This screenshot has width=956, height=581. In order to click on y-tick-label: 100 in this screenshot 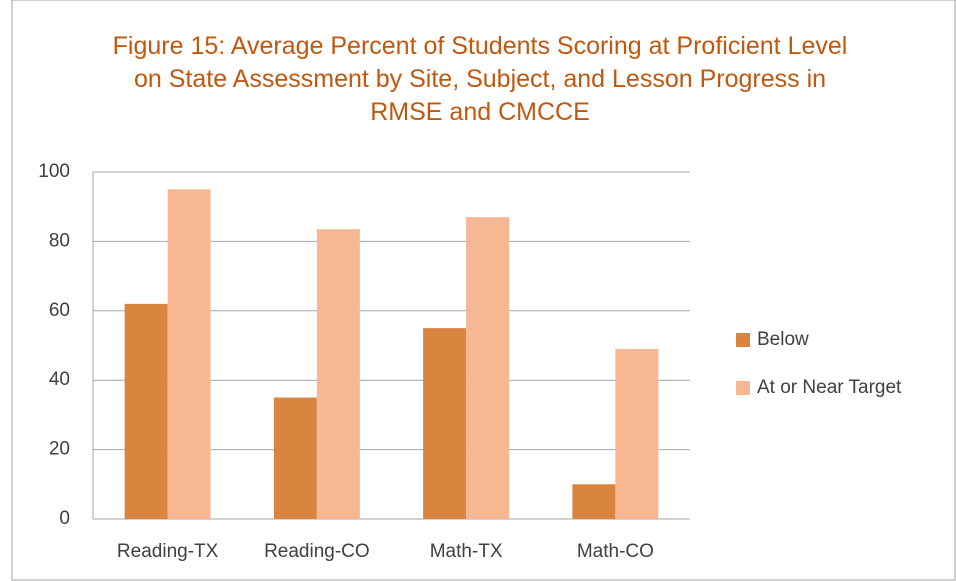, I will do `click(54, 171)`.